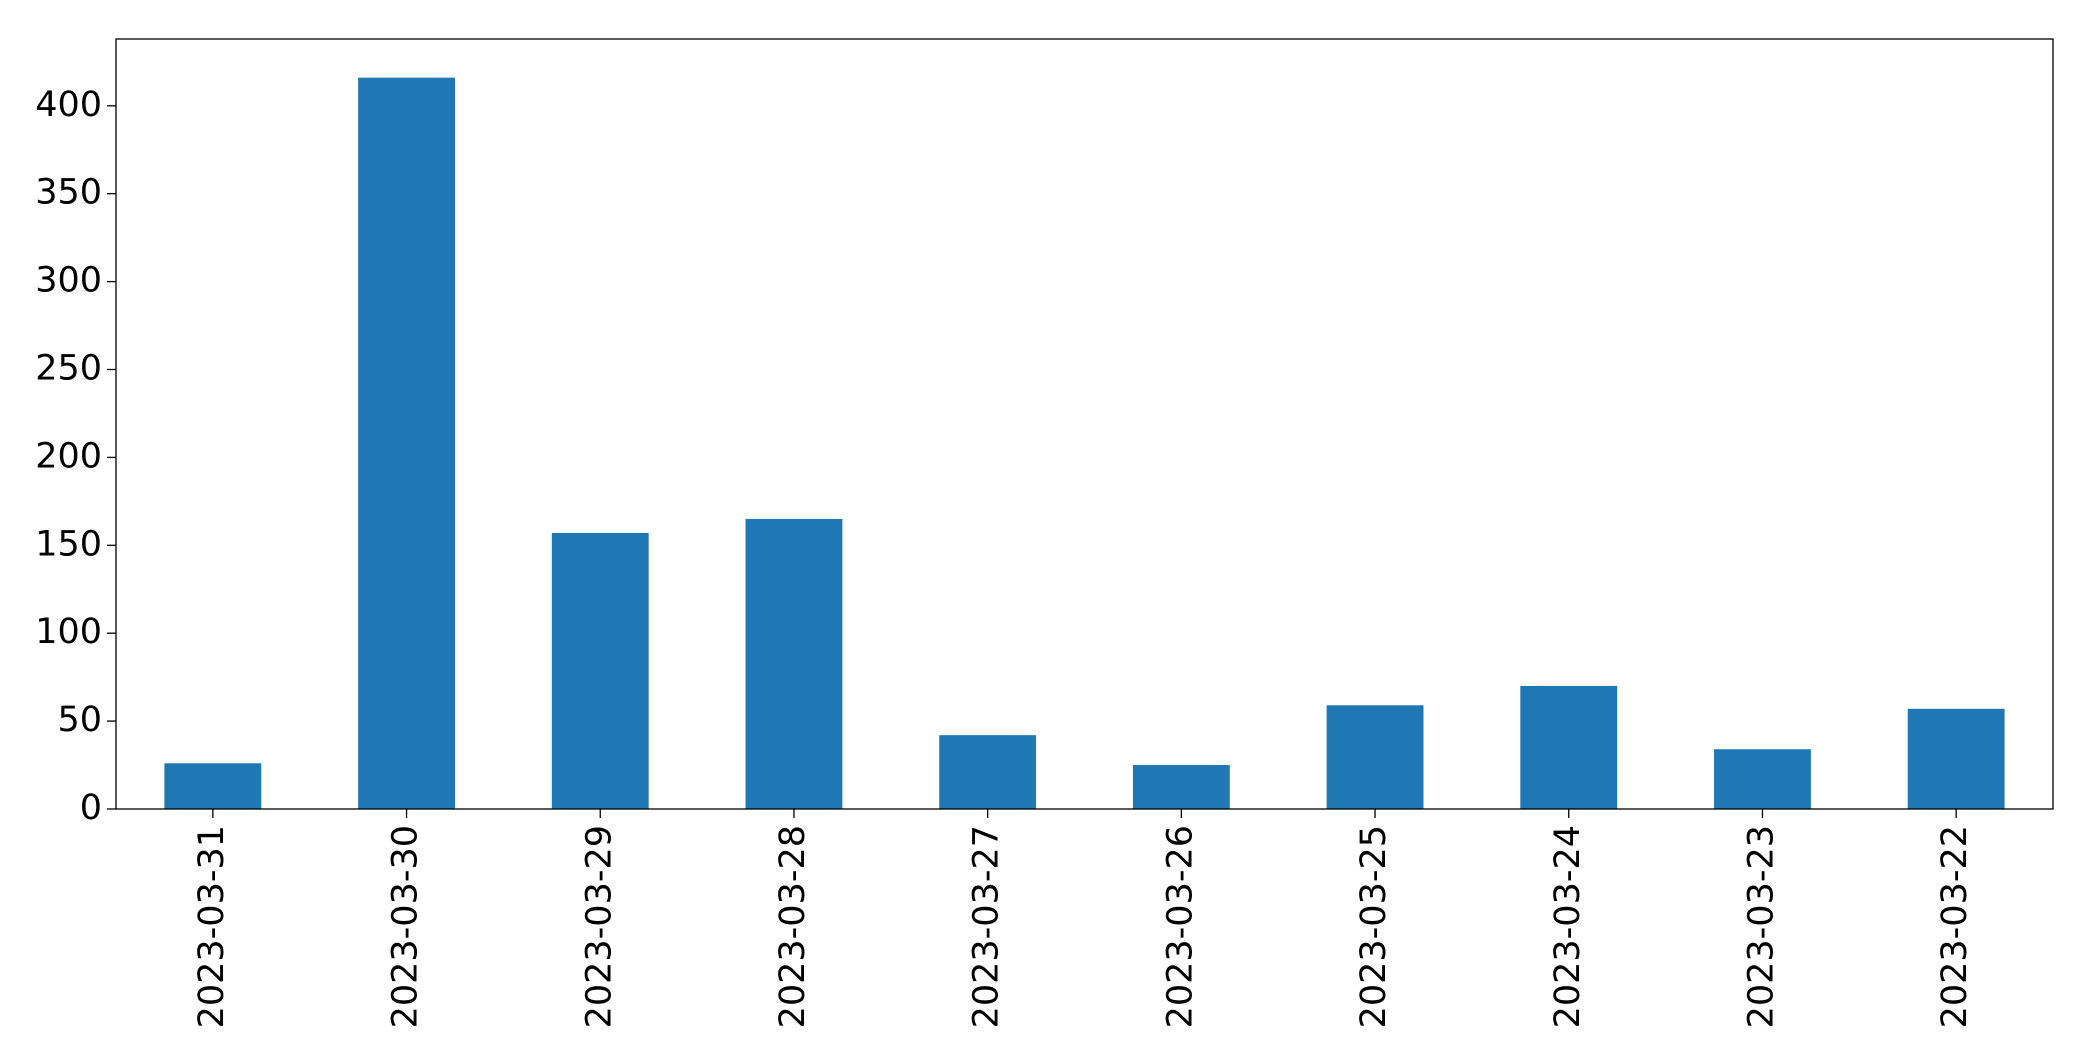  Describe the element at coordinates (68, 369) in the screenshot. I see `y-tick-label: 250` at that location.